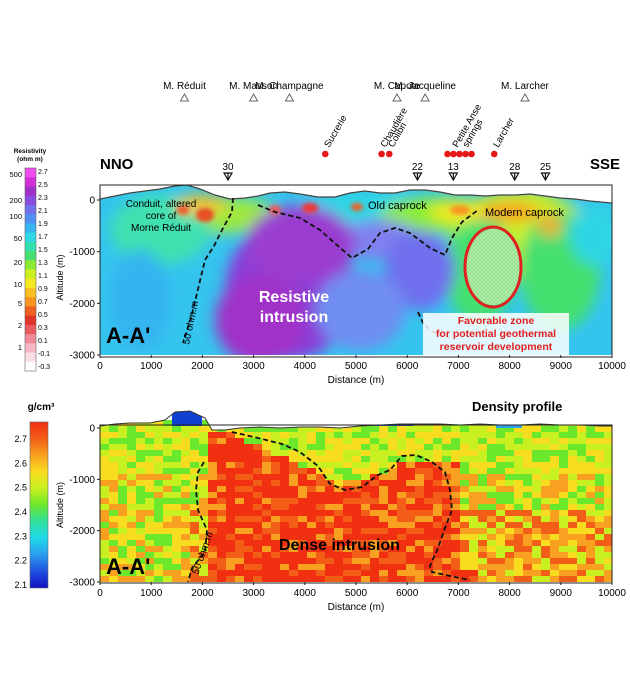  Describe the element at coordinates (368, 232) in the screenshot. I see `contour-50-ohm-top` at that location.